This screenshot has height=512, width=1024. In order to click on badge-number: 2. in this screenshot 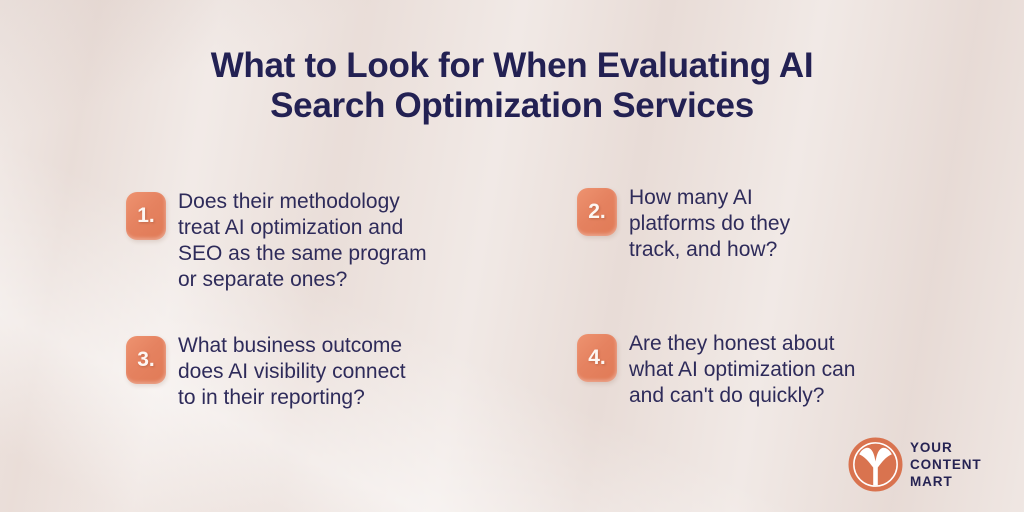, I will do `click(597, 211)`.